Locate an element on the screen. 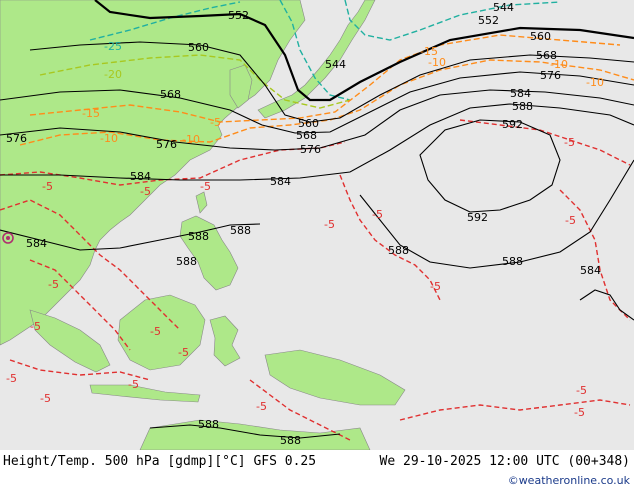 The height and width of the screenshot is (490, 634). map-datetime: We 29-10-2025 12:00 UTC (00+348) is located at coordinates (504, 461).